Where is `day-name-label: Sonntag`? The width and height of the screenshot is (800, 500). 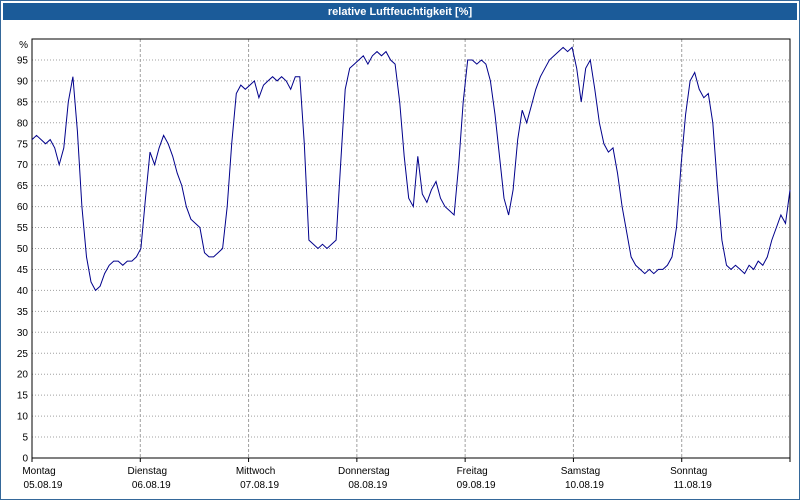
day-name-label: Sonntag is located at coordinates (688, 471).